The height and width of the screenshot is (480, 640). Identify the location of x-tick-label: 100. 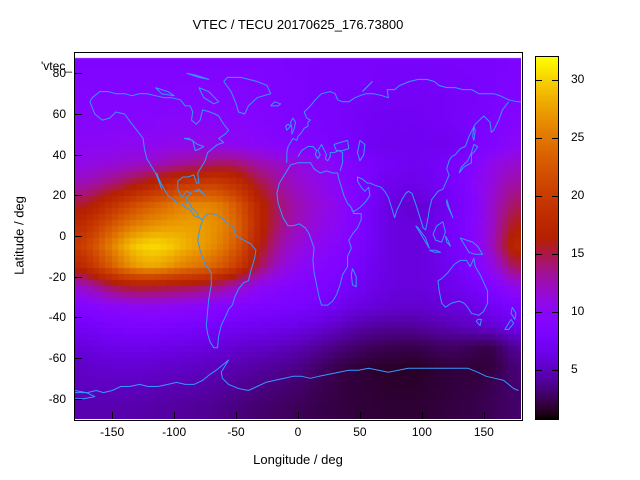
(421, 432).